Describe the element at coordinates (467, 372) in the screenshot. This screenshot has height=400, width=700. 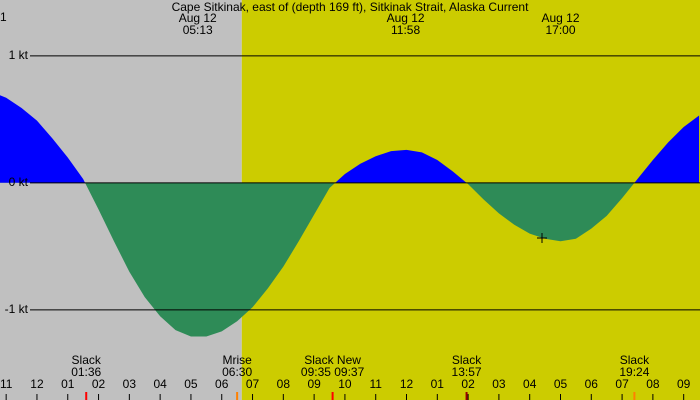
I see `event-time: 13:57` at that location.